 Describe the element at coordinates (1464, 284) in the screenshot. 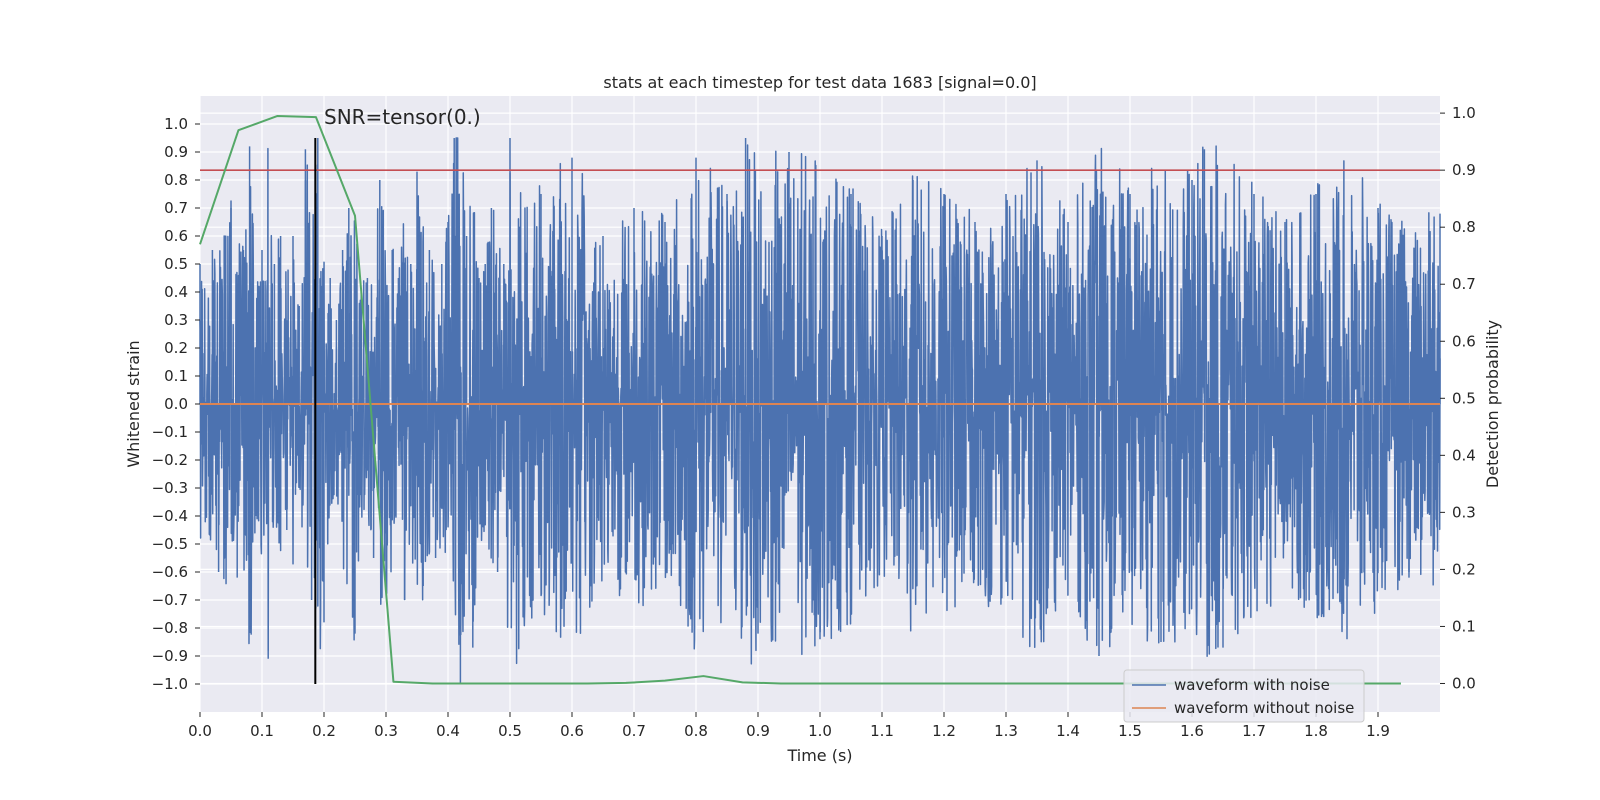

I see `y-right-tick-label: 0.7` at that location.